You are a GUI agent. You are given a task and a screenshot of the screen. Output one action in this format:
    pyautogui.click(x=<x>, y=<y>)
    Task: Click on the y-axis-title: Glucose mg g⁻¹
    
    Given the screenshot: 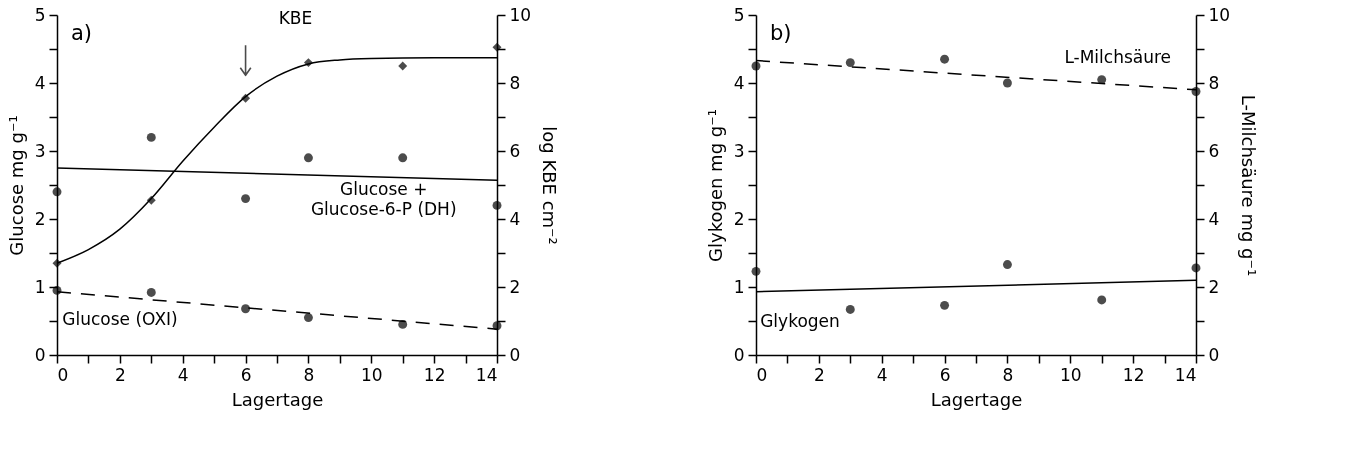 What is the action you would take?
    pyautogui.click(x=16, y=185)
    